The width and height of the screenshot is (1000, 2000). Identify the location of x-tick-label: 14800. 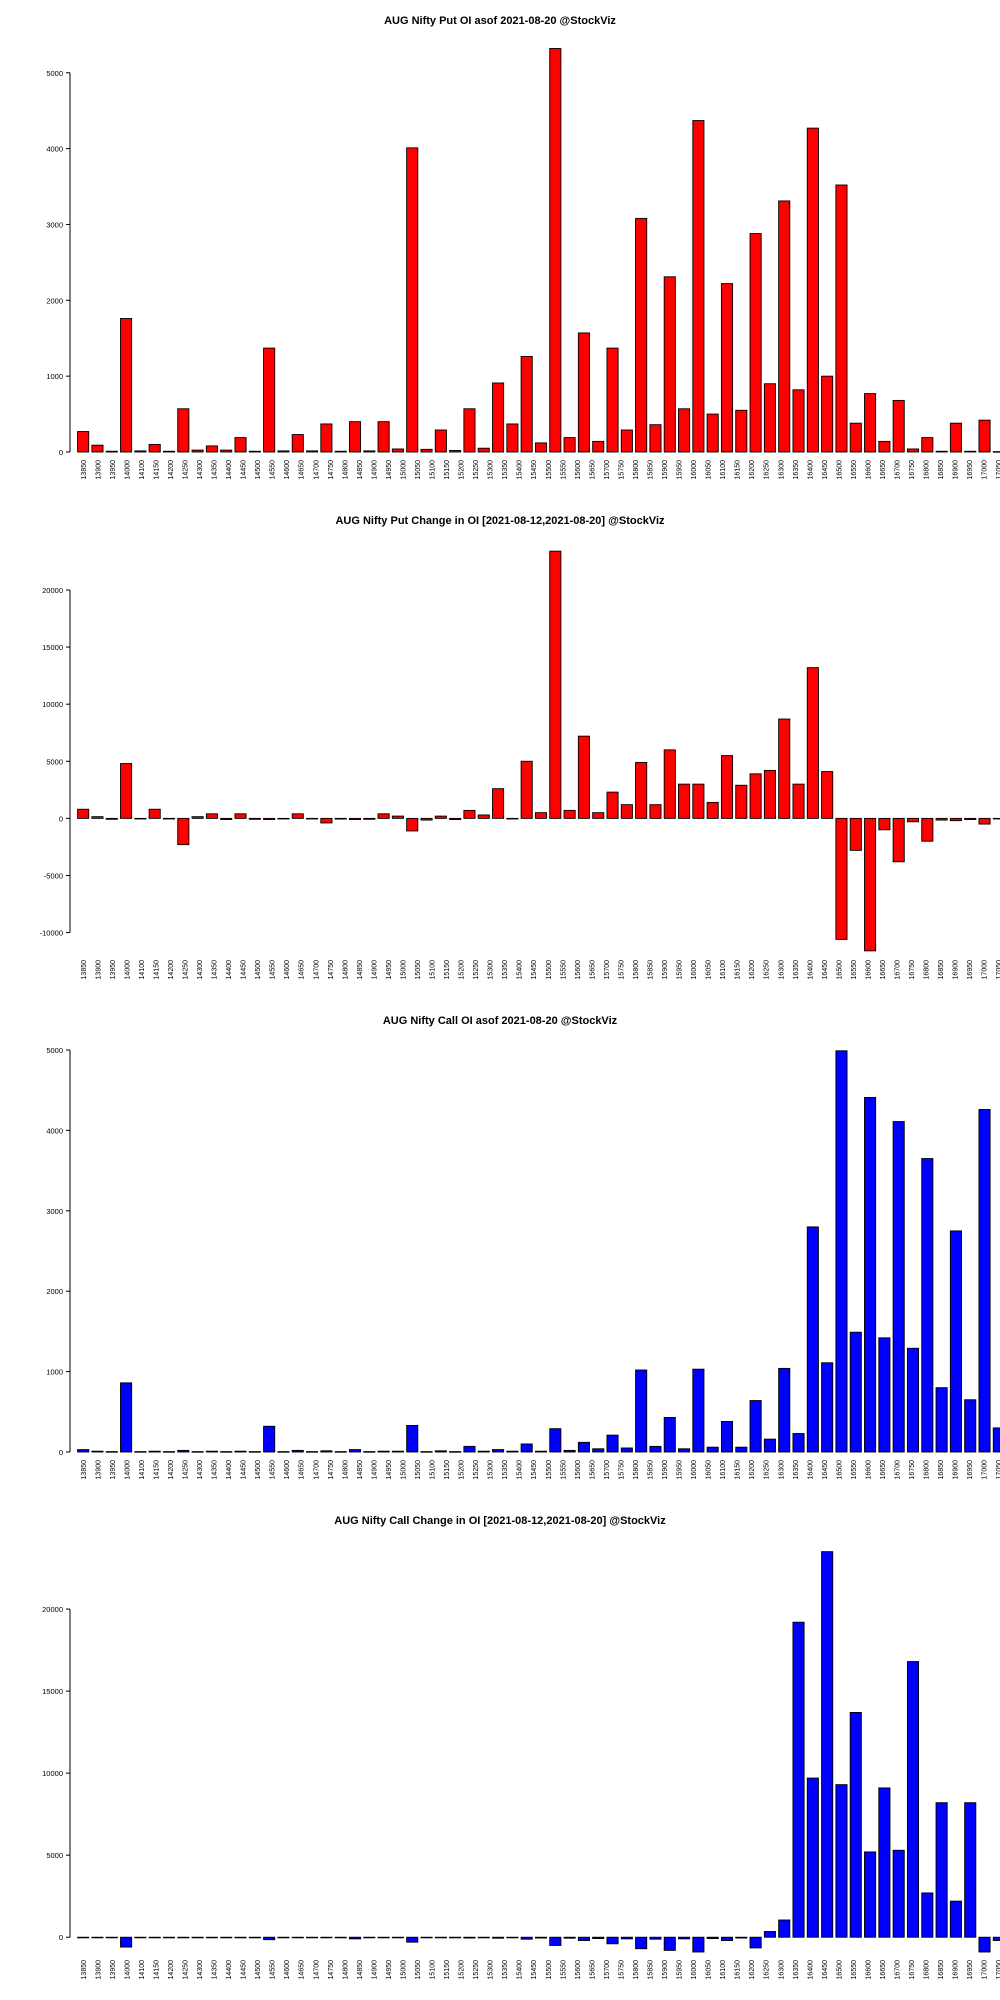
(345, 970).